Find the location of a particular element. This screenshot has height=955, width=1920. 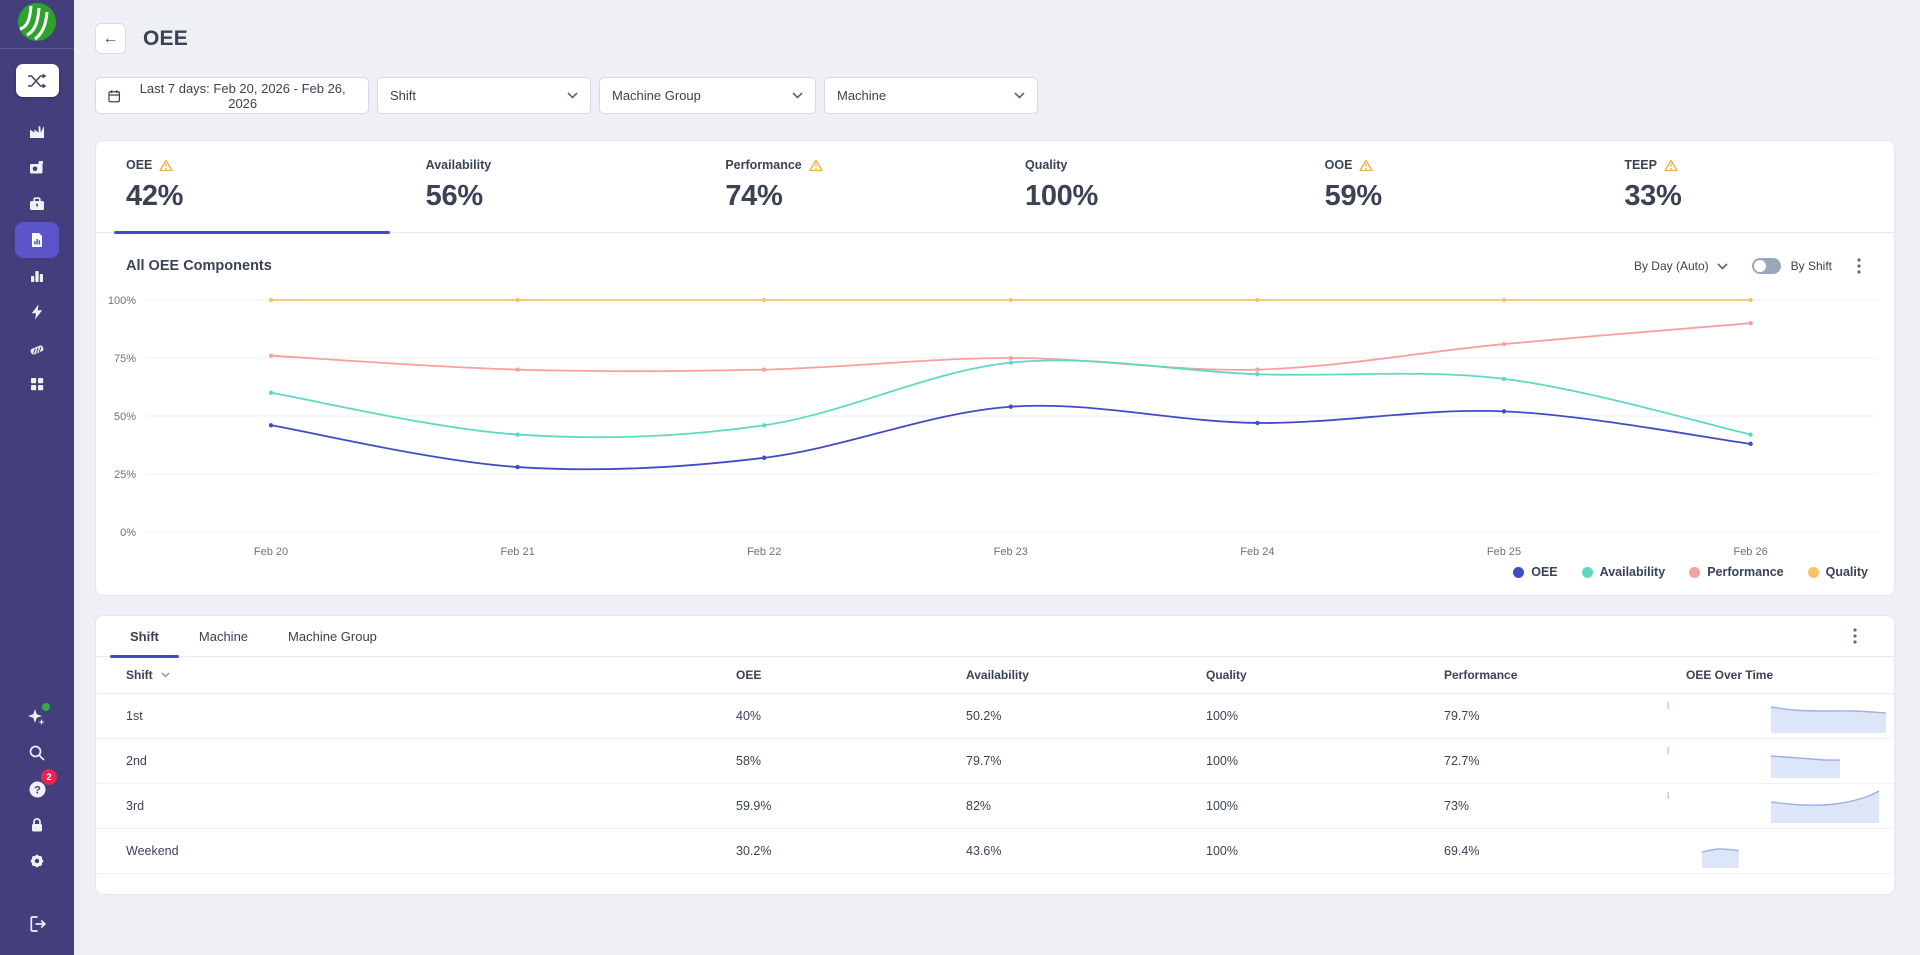

part-sketch-icon is located at coordinates (37, 350).